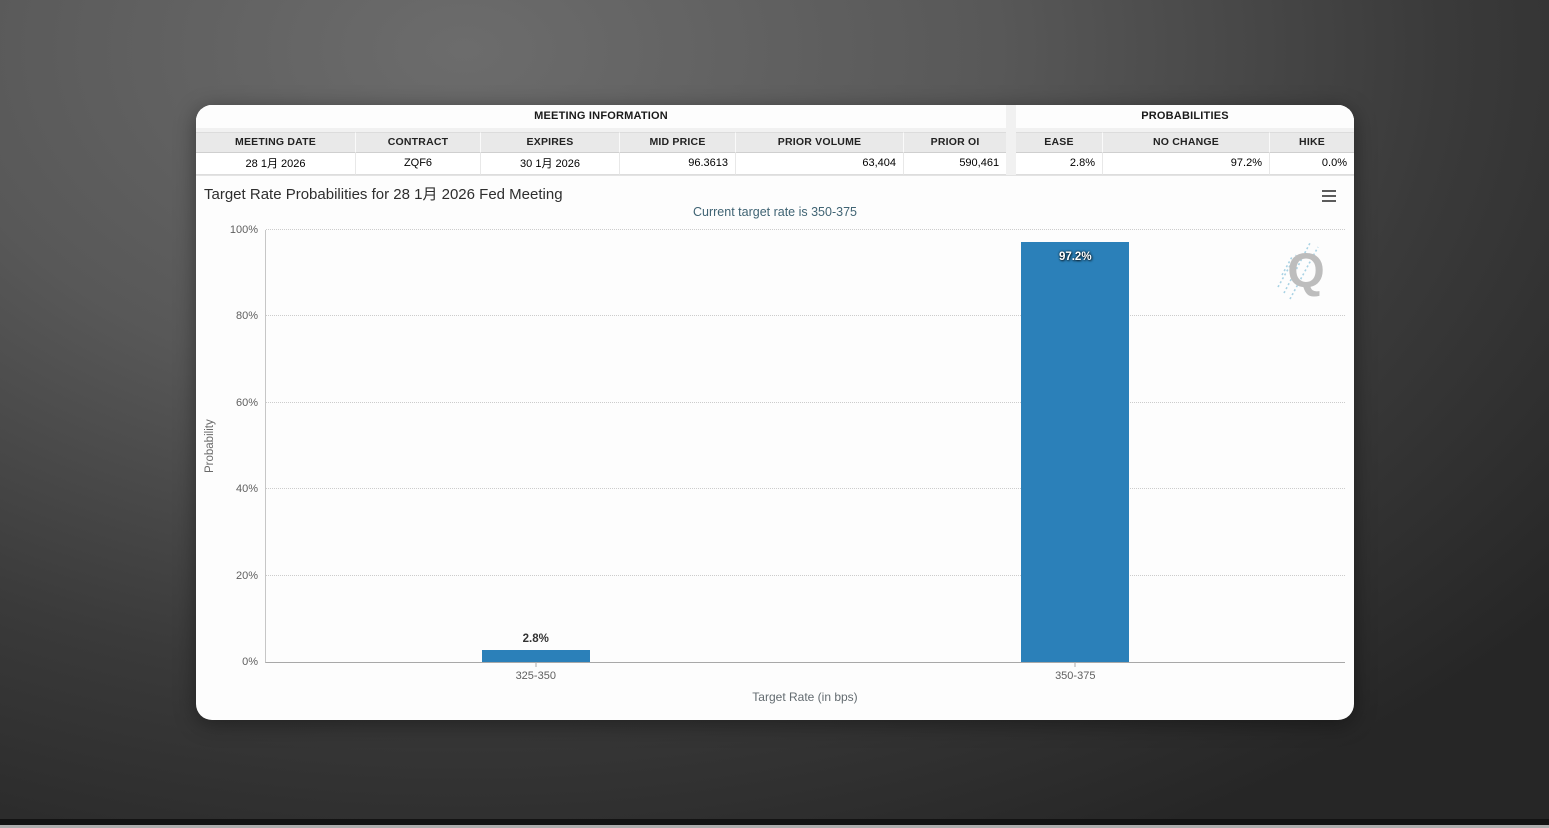  What do you see at coordinates (1312, 163) in the screenshot?
I see `hike-value: 0.0%` at bounding box center [1312, 163].